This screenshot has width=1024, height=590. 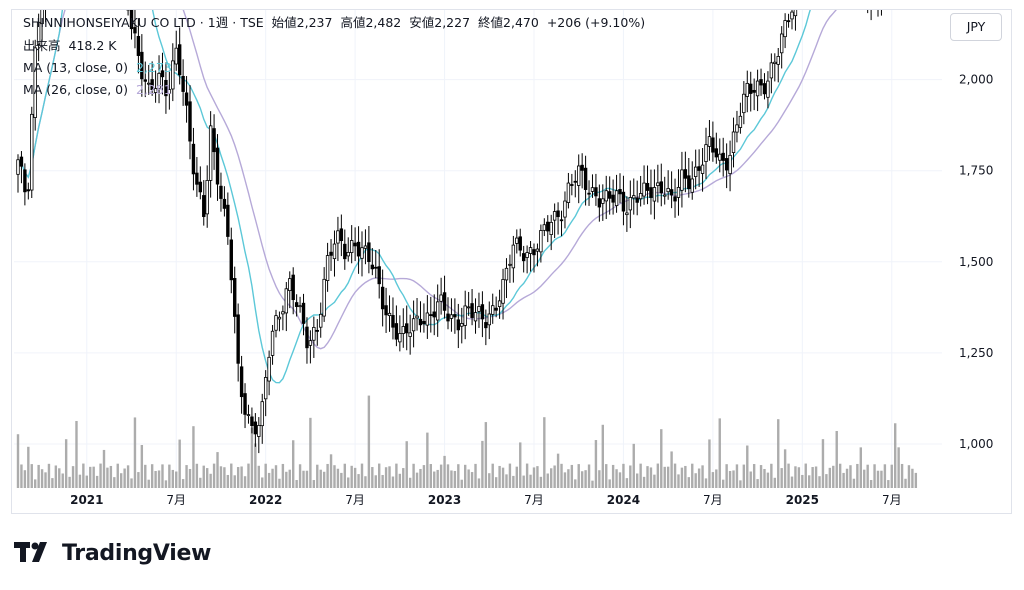 I want to click on ma2-label: MA (26, close, 0), so click(x=76, y=89).